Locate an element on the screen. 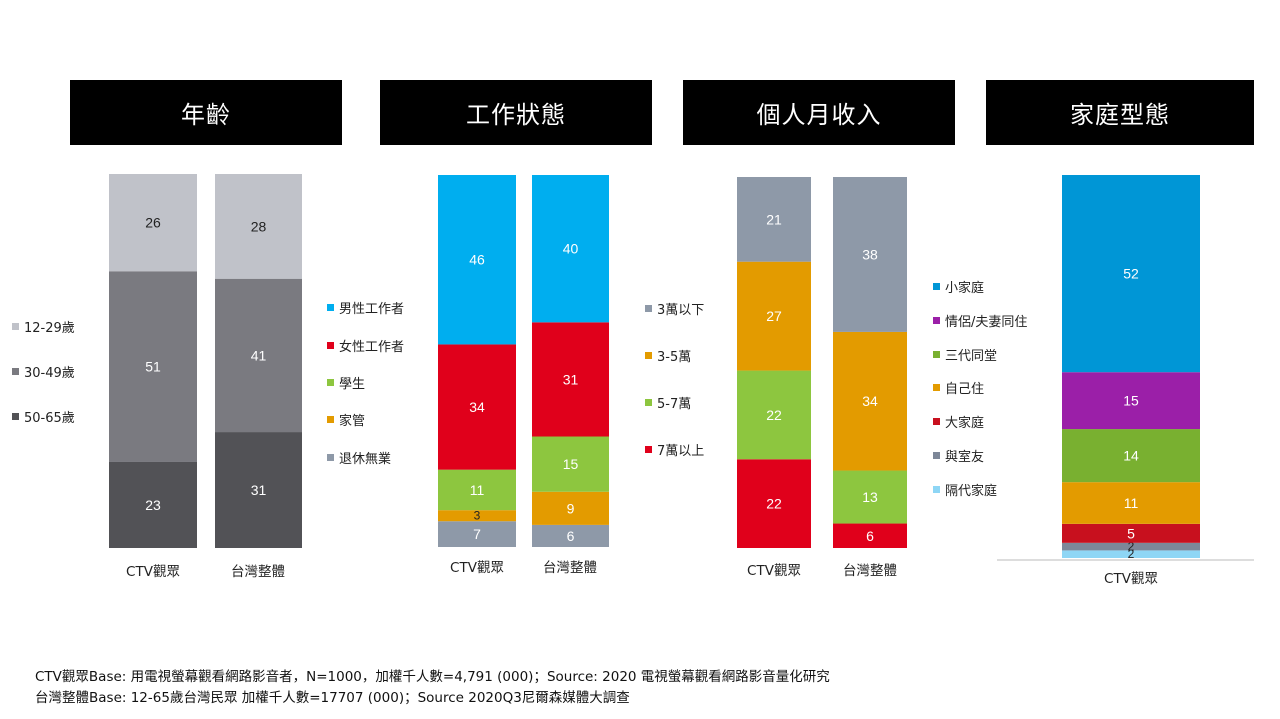 Image resolution: width=1280 pixels, height=719 pixels. legend-item-room: 與室友 is located at coordinates (958, 455).